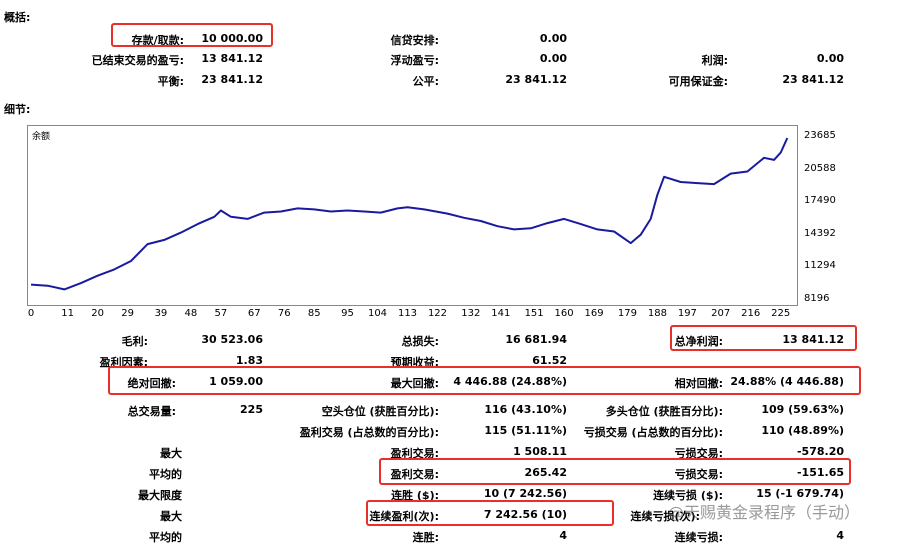 The width and height of the screenshot is (922, 547). What do you see at coordinates (698, 81) in the screenshot?
I see `free-margin-label: 可用保证金:` at bounding box center [698, 81].